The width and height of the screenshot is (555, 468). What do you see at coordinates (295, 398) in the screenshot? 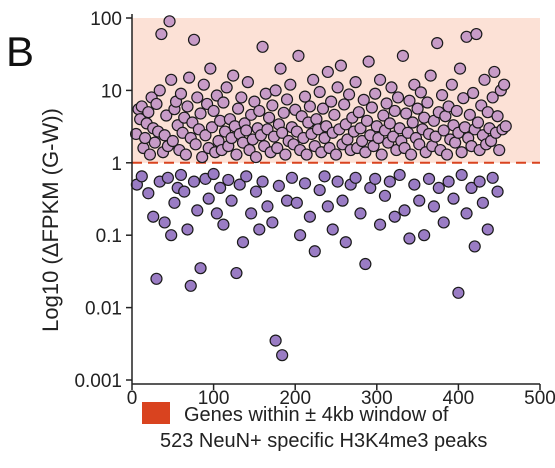
I see `x-tick-label: 200` at bounding box center [295, 398].